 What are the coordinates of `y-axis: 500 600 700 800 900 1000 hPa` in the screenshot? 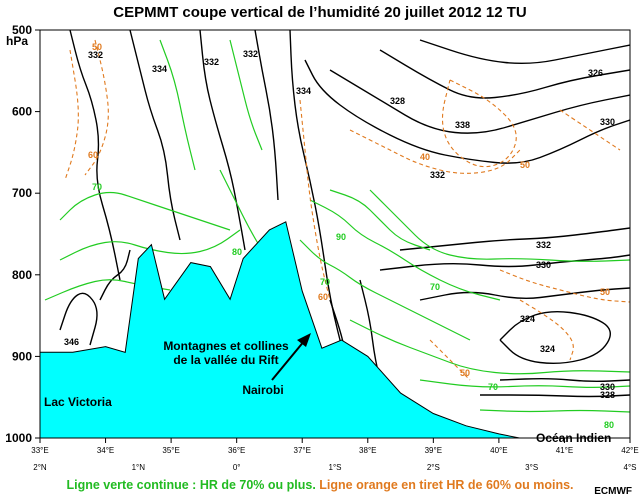 It's located at (22, 234).